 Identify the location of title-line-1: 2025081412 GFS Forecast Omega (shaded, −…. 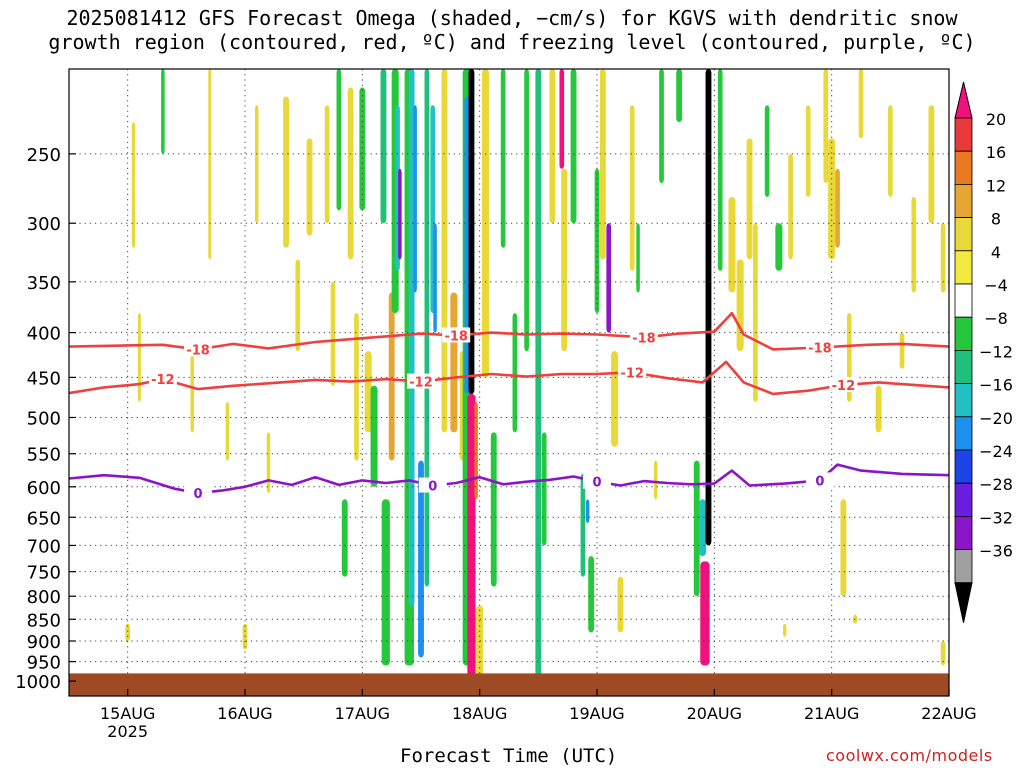
(512, 18).